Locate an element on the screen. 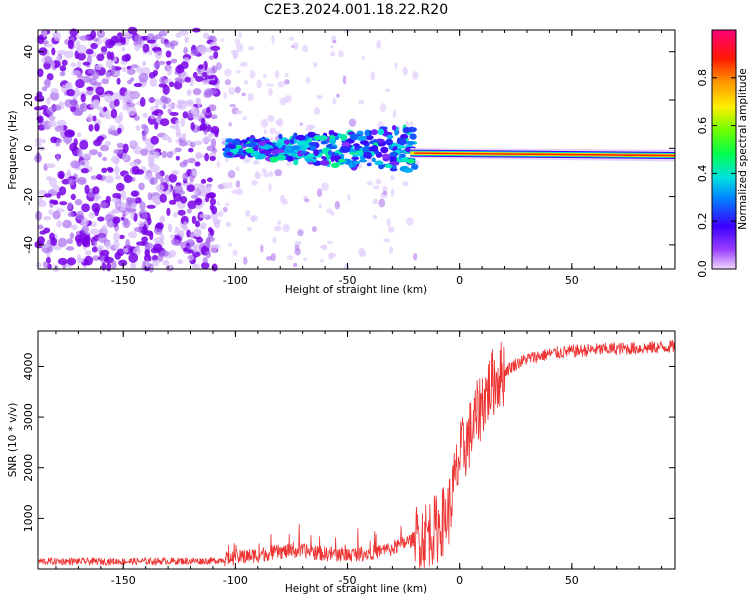 The width and height of the screenshot is (750, 600). signal-line-core is located at coordinates (545, 154).